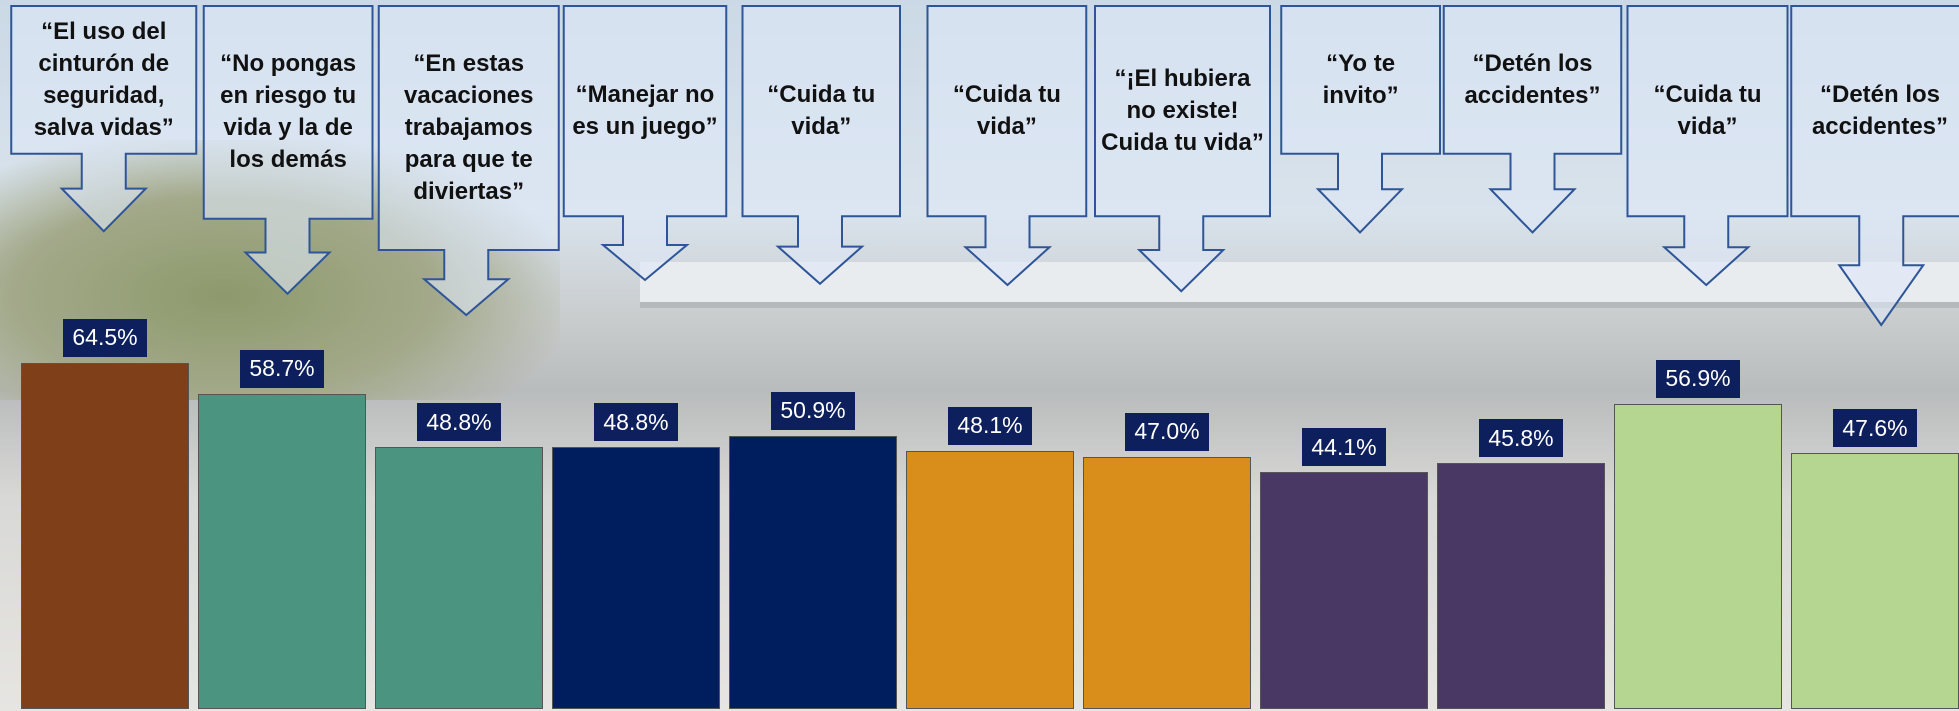 The height and width of the screenshot is (711, 1959). I want to click on value-label: 47.6%, so click(1875, 428).